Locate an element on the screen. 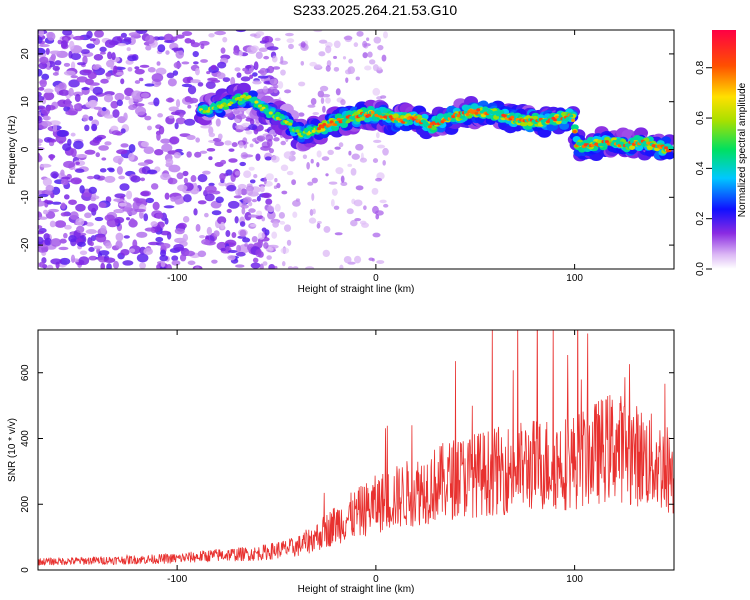 This screenshot has height=600, width=750. snr-ytick-label: 400 is located at coordinates (25, 438).